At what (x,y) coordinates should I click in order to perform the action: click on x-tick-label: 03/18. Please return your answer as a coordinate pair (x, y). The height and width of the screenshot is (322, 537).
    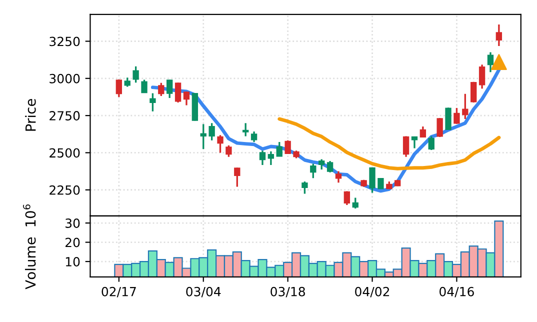
    Looking at the image, I should click on (287, 292).